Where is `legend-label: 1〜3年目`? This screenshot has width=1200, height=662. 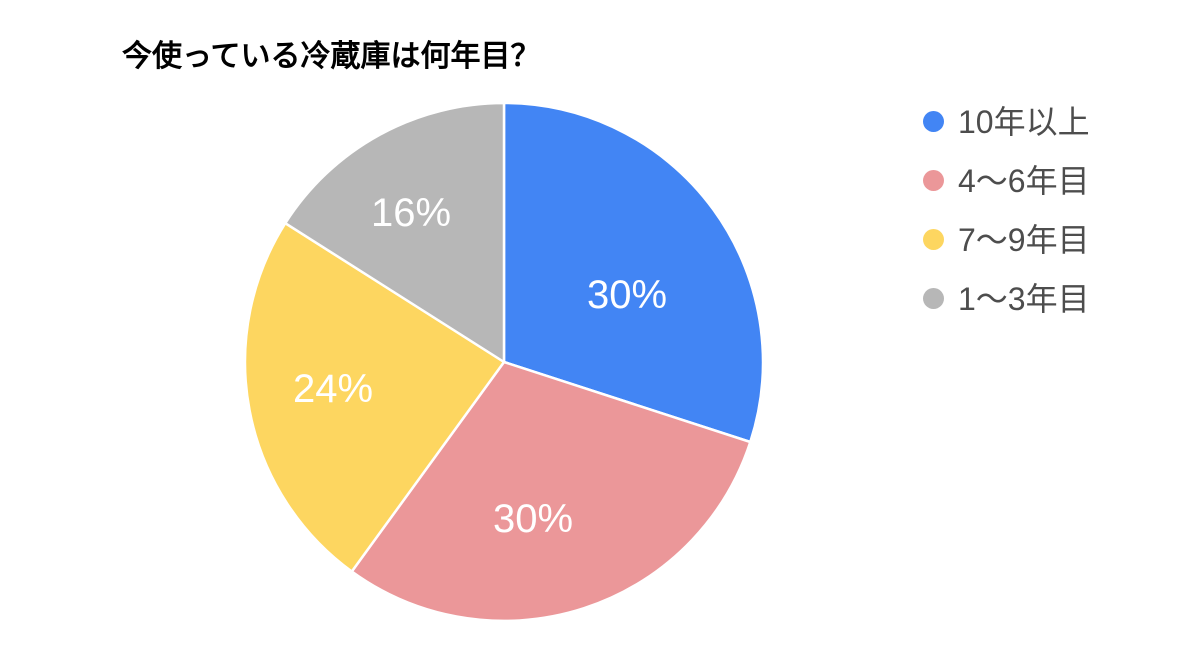
legend-label: 1〜3年目 is located at coordinates (1024, 298).